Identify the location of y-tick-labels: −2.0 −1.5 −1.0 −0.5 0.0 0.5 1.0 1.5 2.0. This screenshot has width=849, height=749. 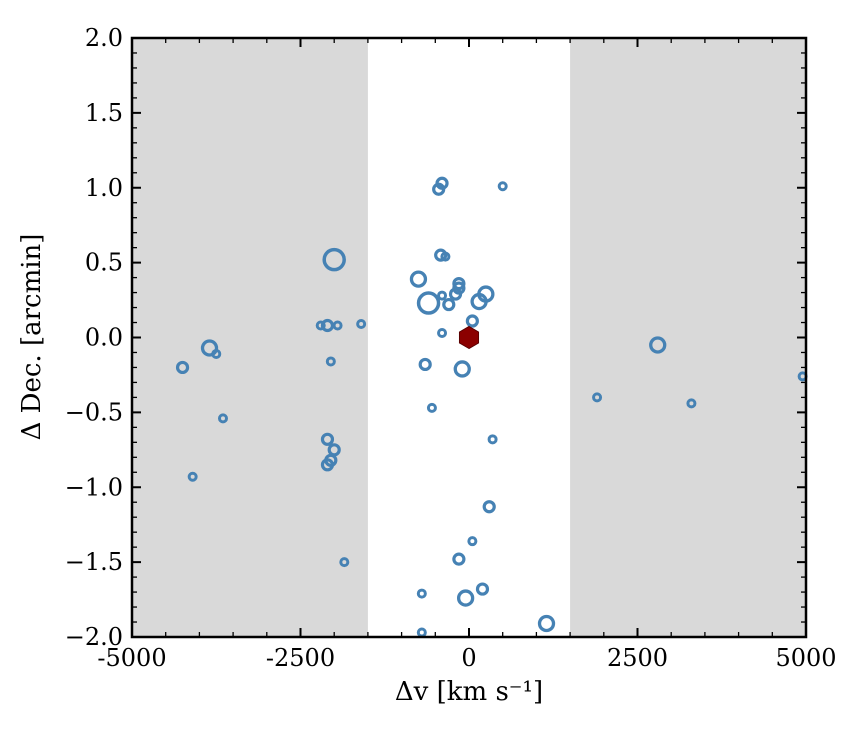
(94, 337).